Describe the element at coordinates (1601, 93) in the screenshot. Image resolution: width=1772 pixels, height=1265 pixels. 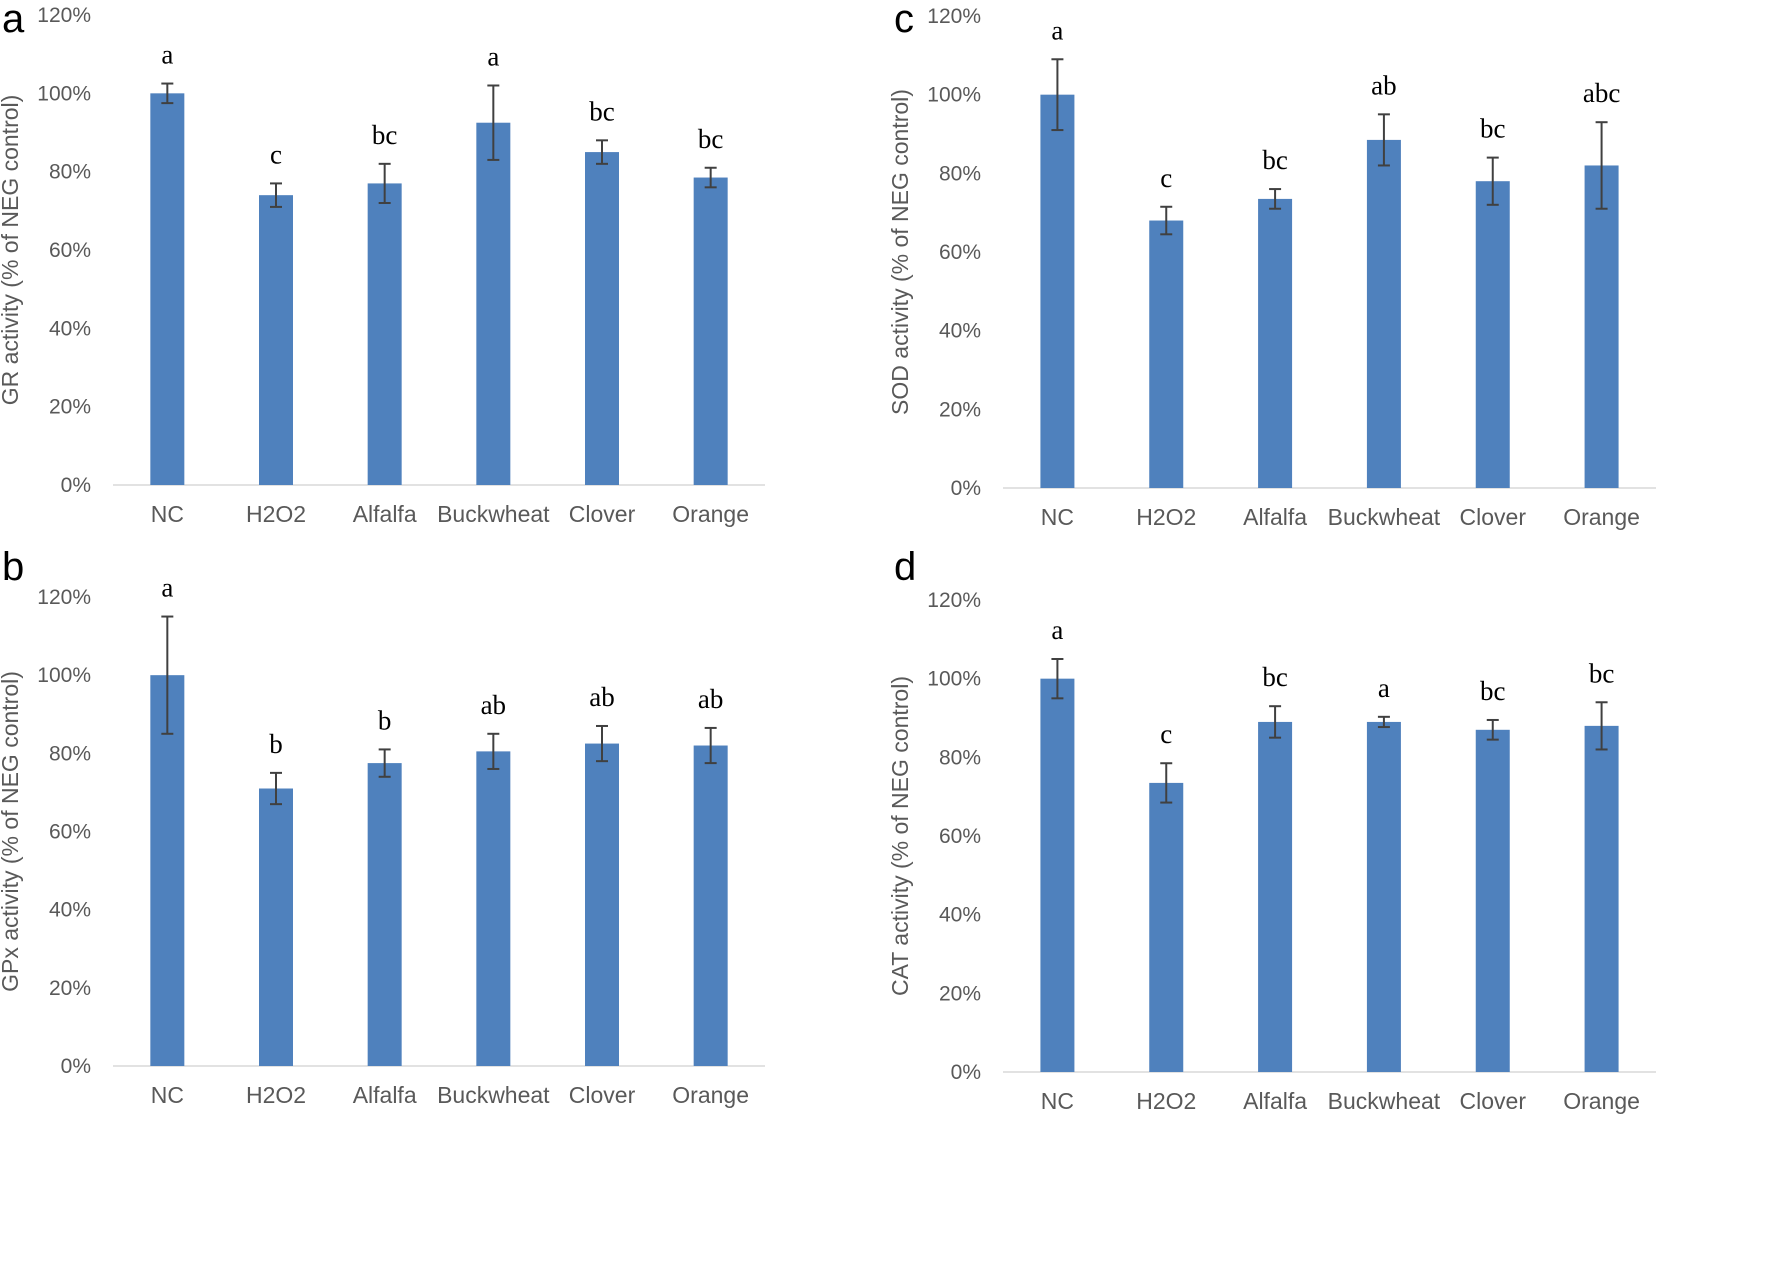
I see `significance-label: abc` at that location.